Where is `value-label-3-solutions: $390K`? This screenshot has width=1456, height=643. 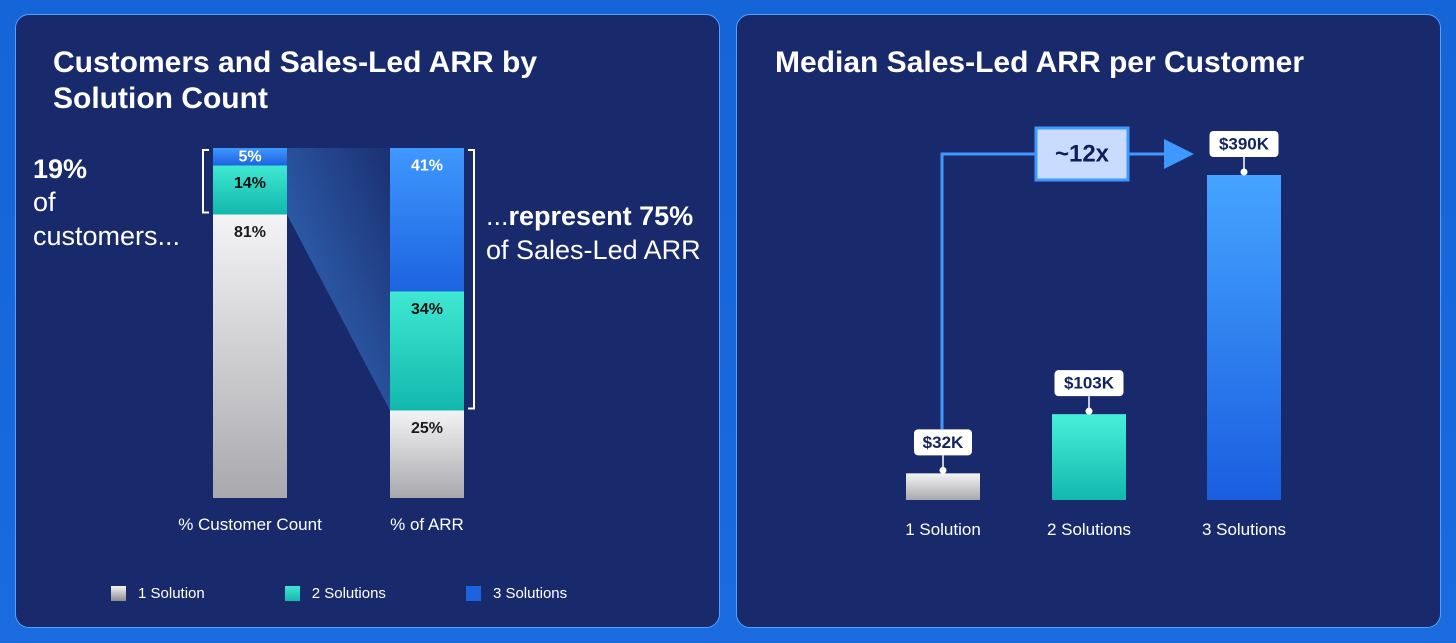 value-label-3-solutions: $390K is located at coordinates (1244, 144).